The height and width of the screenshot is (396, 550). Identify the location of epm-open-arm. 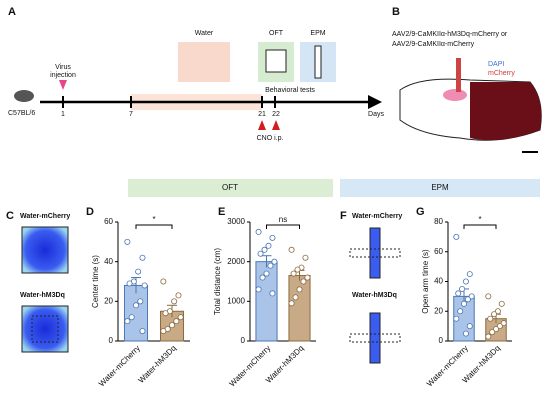
(375, 338).